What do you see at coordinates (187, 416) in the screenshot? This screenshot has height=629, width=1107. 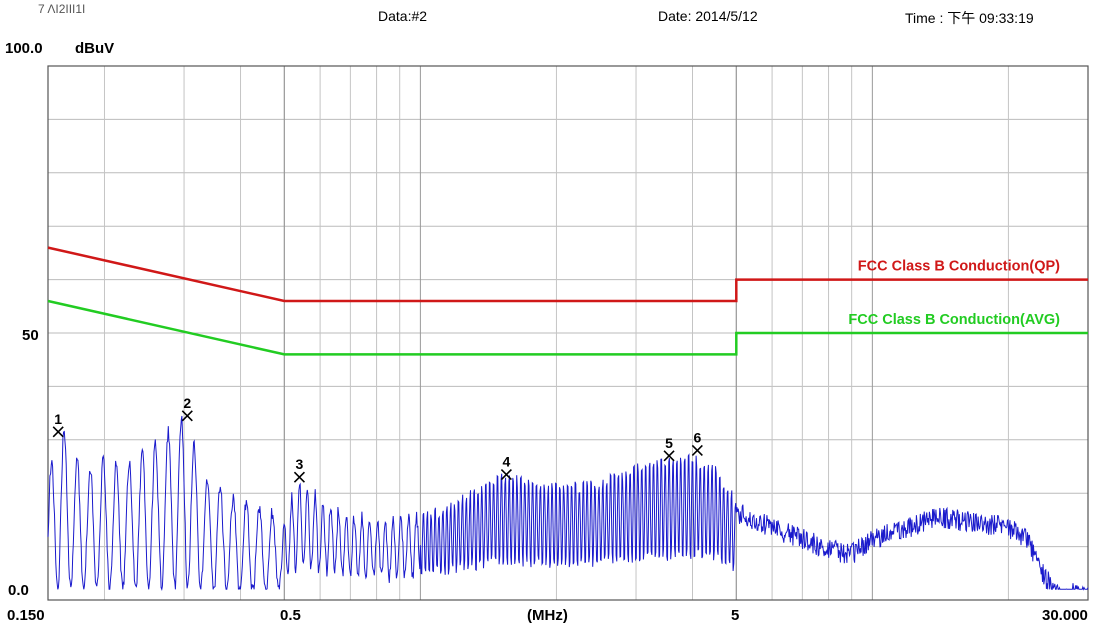 I see `marker-2-cross` at bounding box center [187, 416].